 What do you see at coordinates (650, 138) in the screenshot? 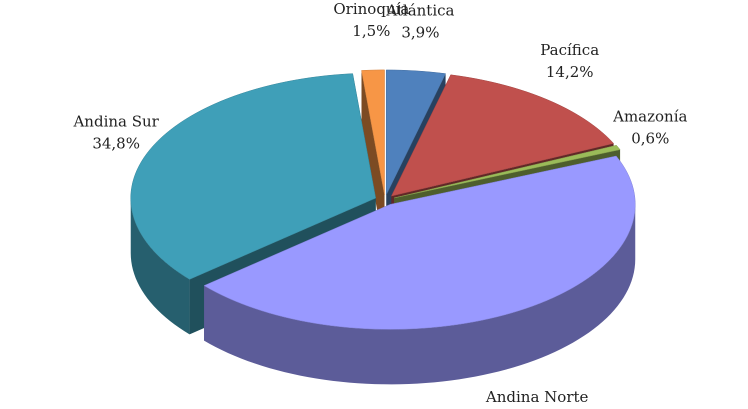
I see `value-label: 0,6%` at bounding box center [650, 138].